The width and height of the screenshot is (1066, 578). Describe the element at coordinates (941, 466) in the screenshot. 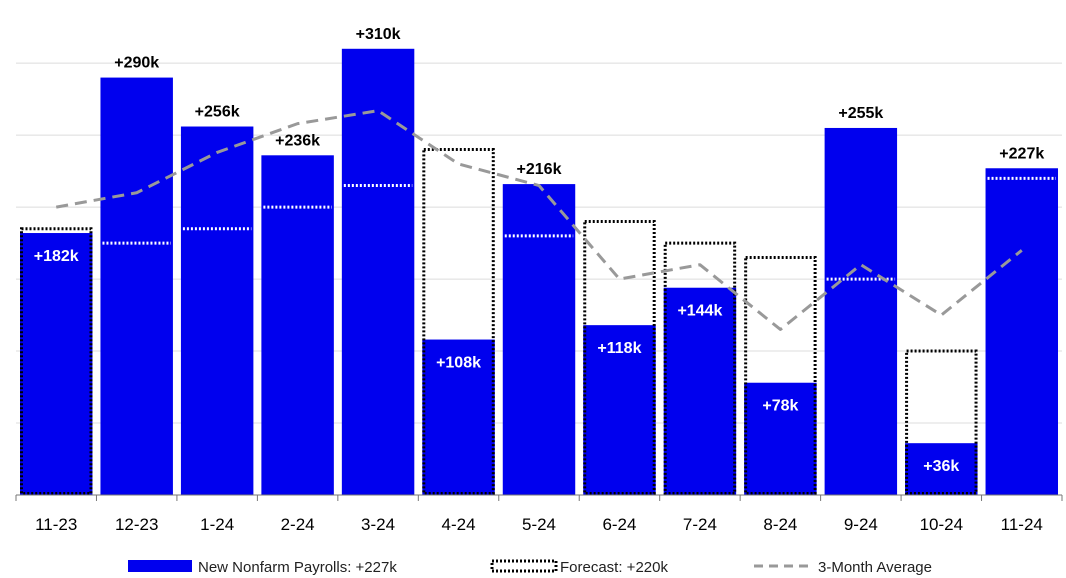

I see `data-label-10-24: +36k` at that location.